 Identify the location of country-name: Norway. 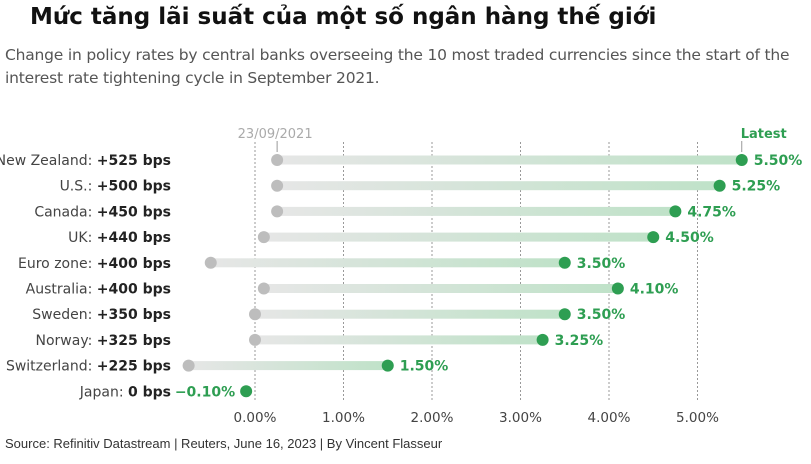
(62, 341).